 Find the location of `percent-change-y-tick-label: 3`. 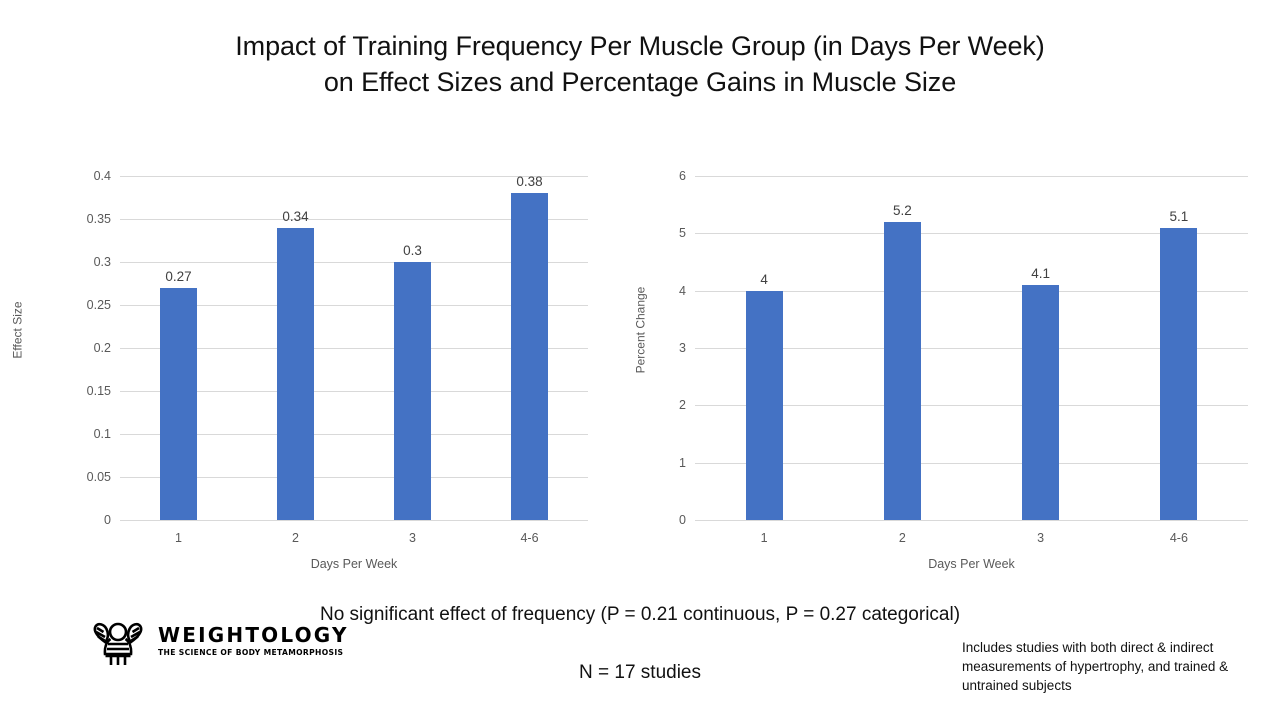

percent-change-y-tick-label: 3 is located at coordinates (682, 348).